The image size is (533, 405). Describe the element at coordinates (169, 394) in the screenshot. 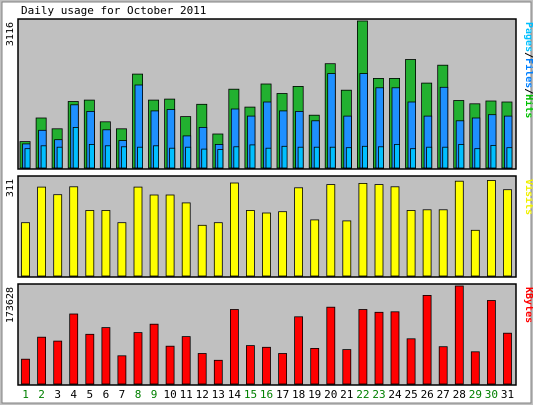

I see `x-tick-label-10: 10` at that location.